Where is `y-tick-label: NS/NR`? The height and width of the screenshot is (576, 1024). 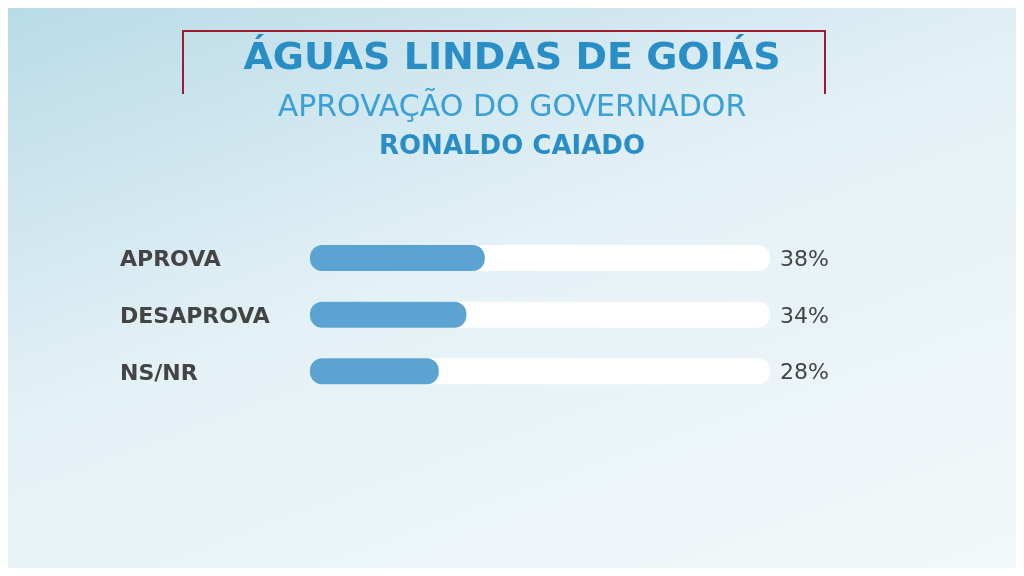
y-tick-label: NS/NR is located at coordinates (159, 372).